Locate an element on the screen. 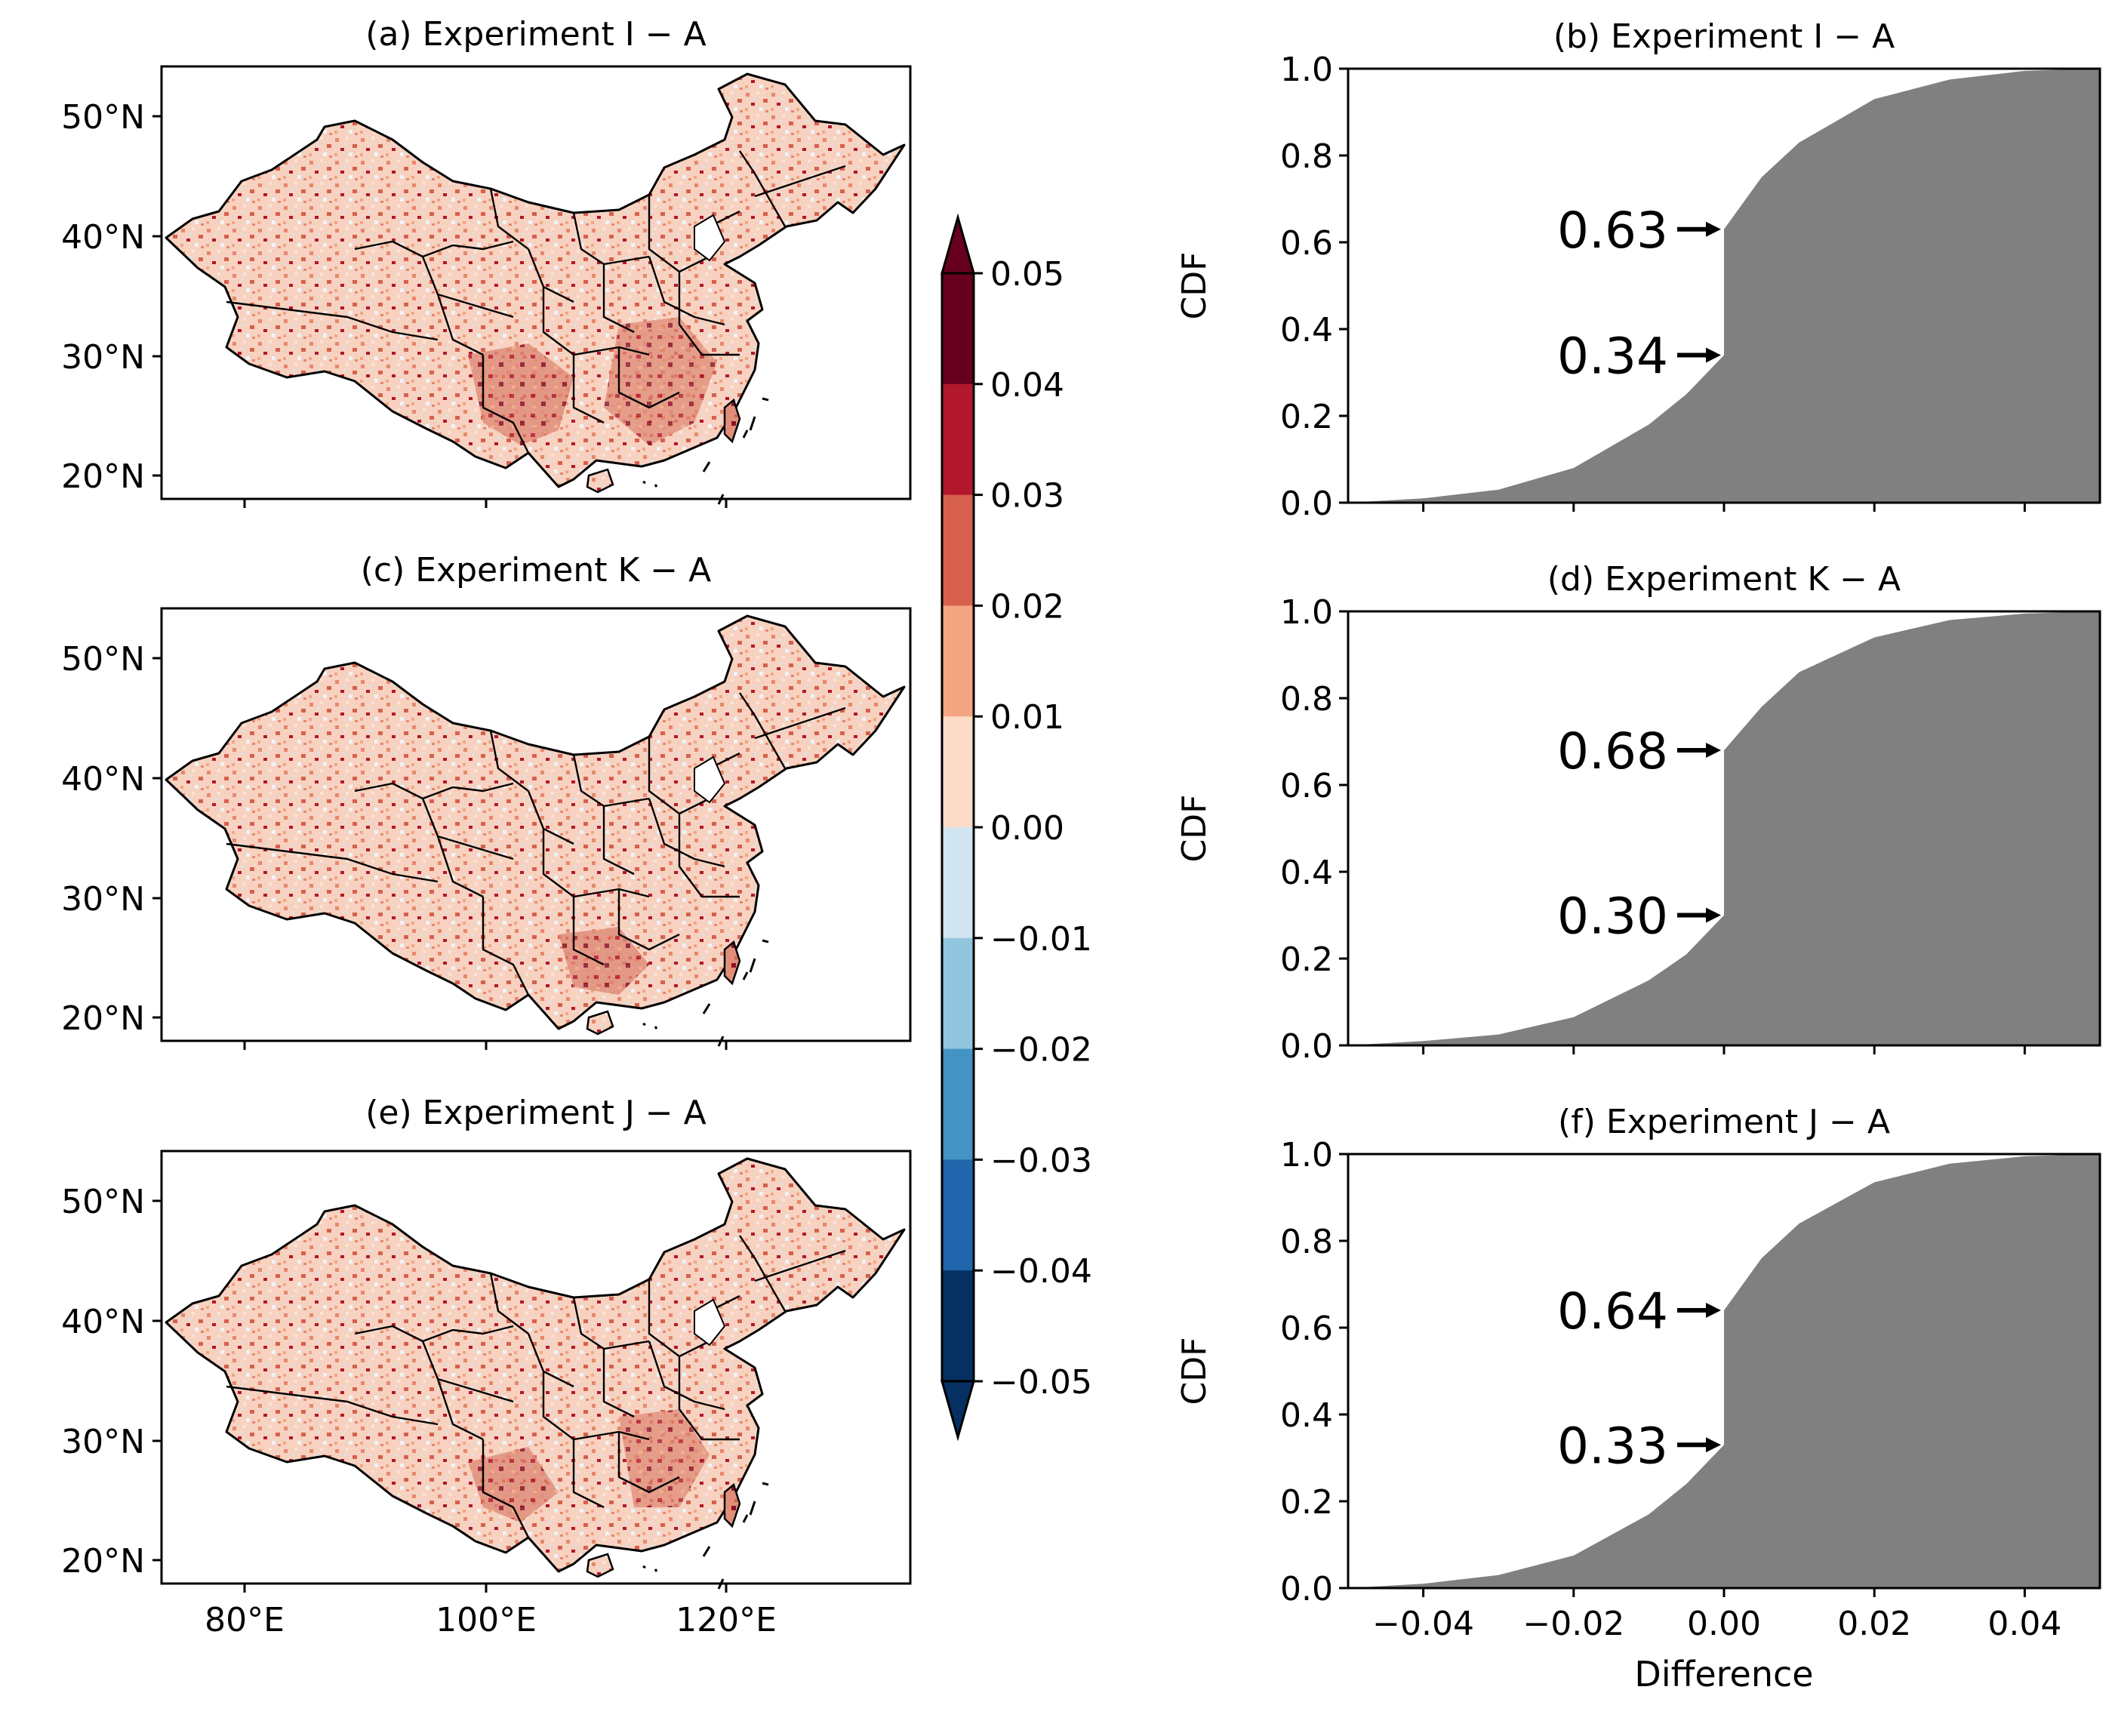  colorbar-extend-min is located at coordinates (958, 1411).